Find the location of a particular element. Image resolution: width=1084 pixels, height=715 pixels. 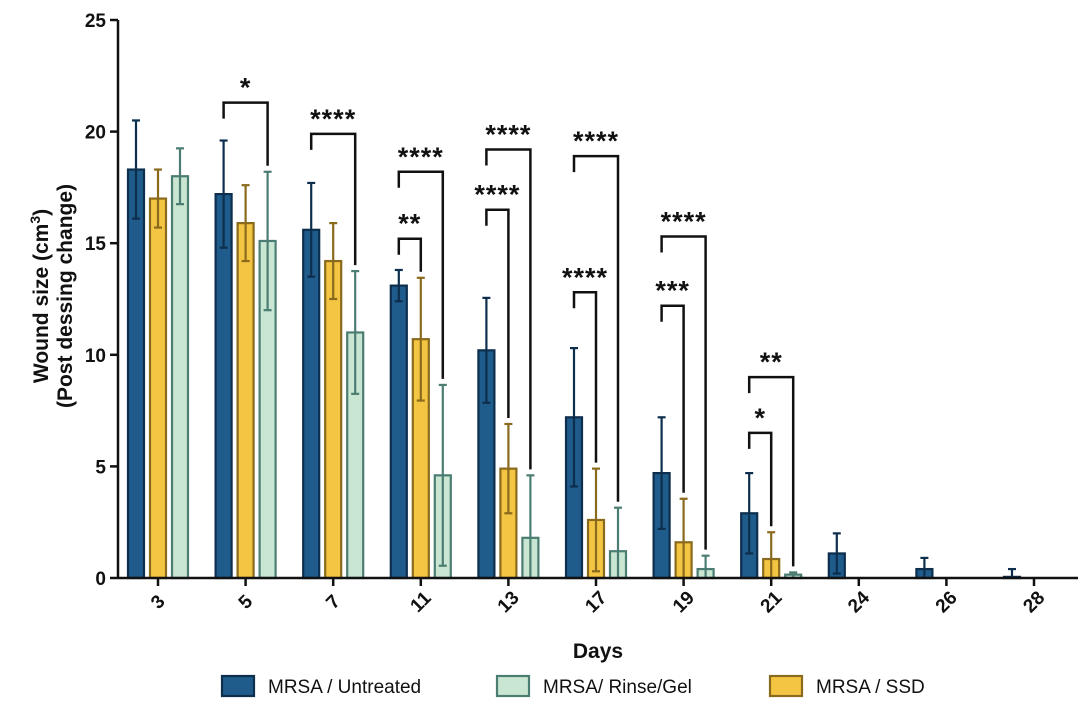

x-tick-label: 3 is located at coordinates (158, 602).